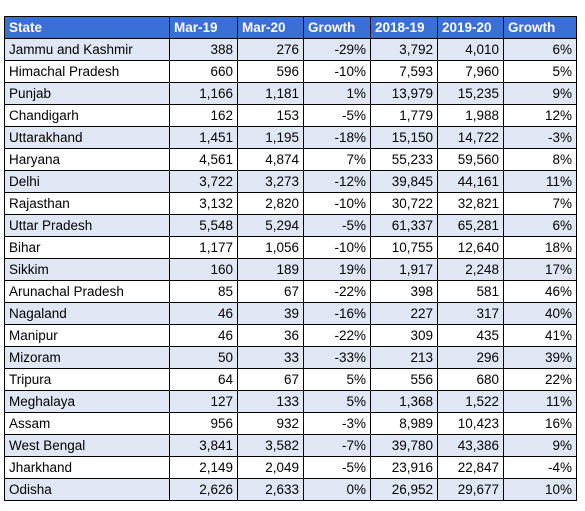 This screenshot has width=585, height=511. What do you see at coordinates (337, 203) in the screenshot?
I see `growth-month-cell: -10%` at bounding box center [337, 203].